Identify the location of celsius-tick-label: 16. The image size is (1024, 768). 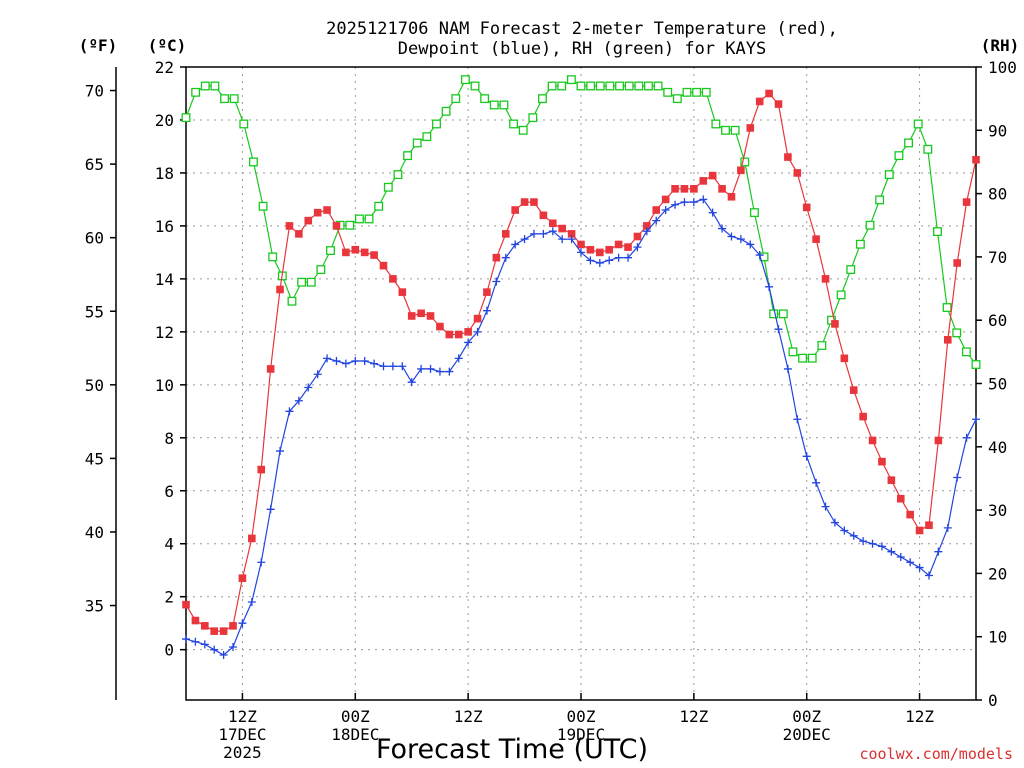
(164, 226).